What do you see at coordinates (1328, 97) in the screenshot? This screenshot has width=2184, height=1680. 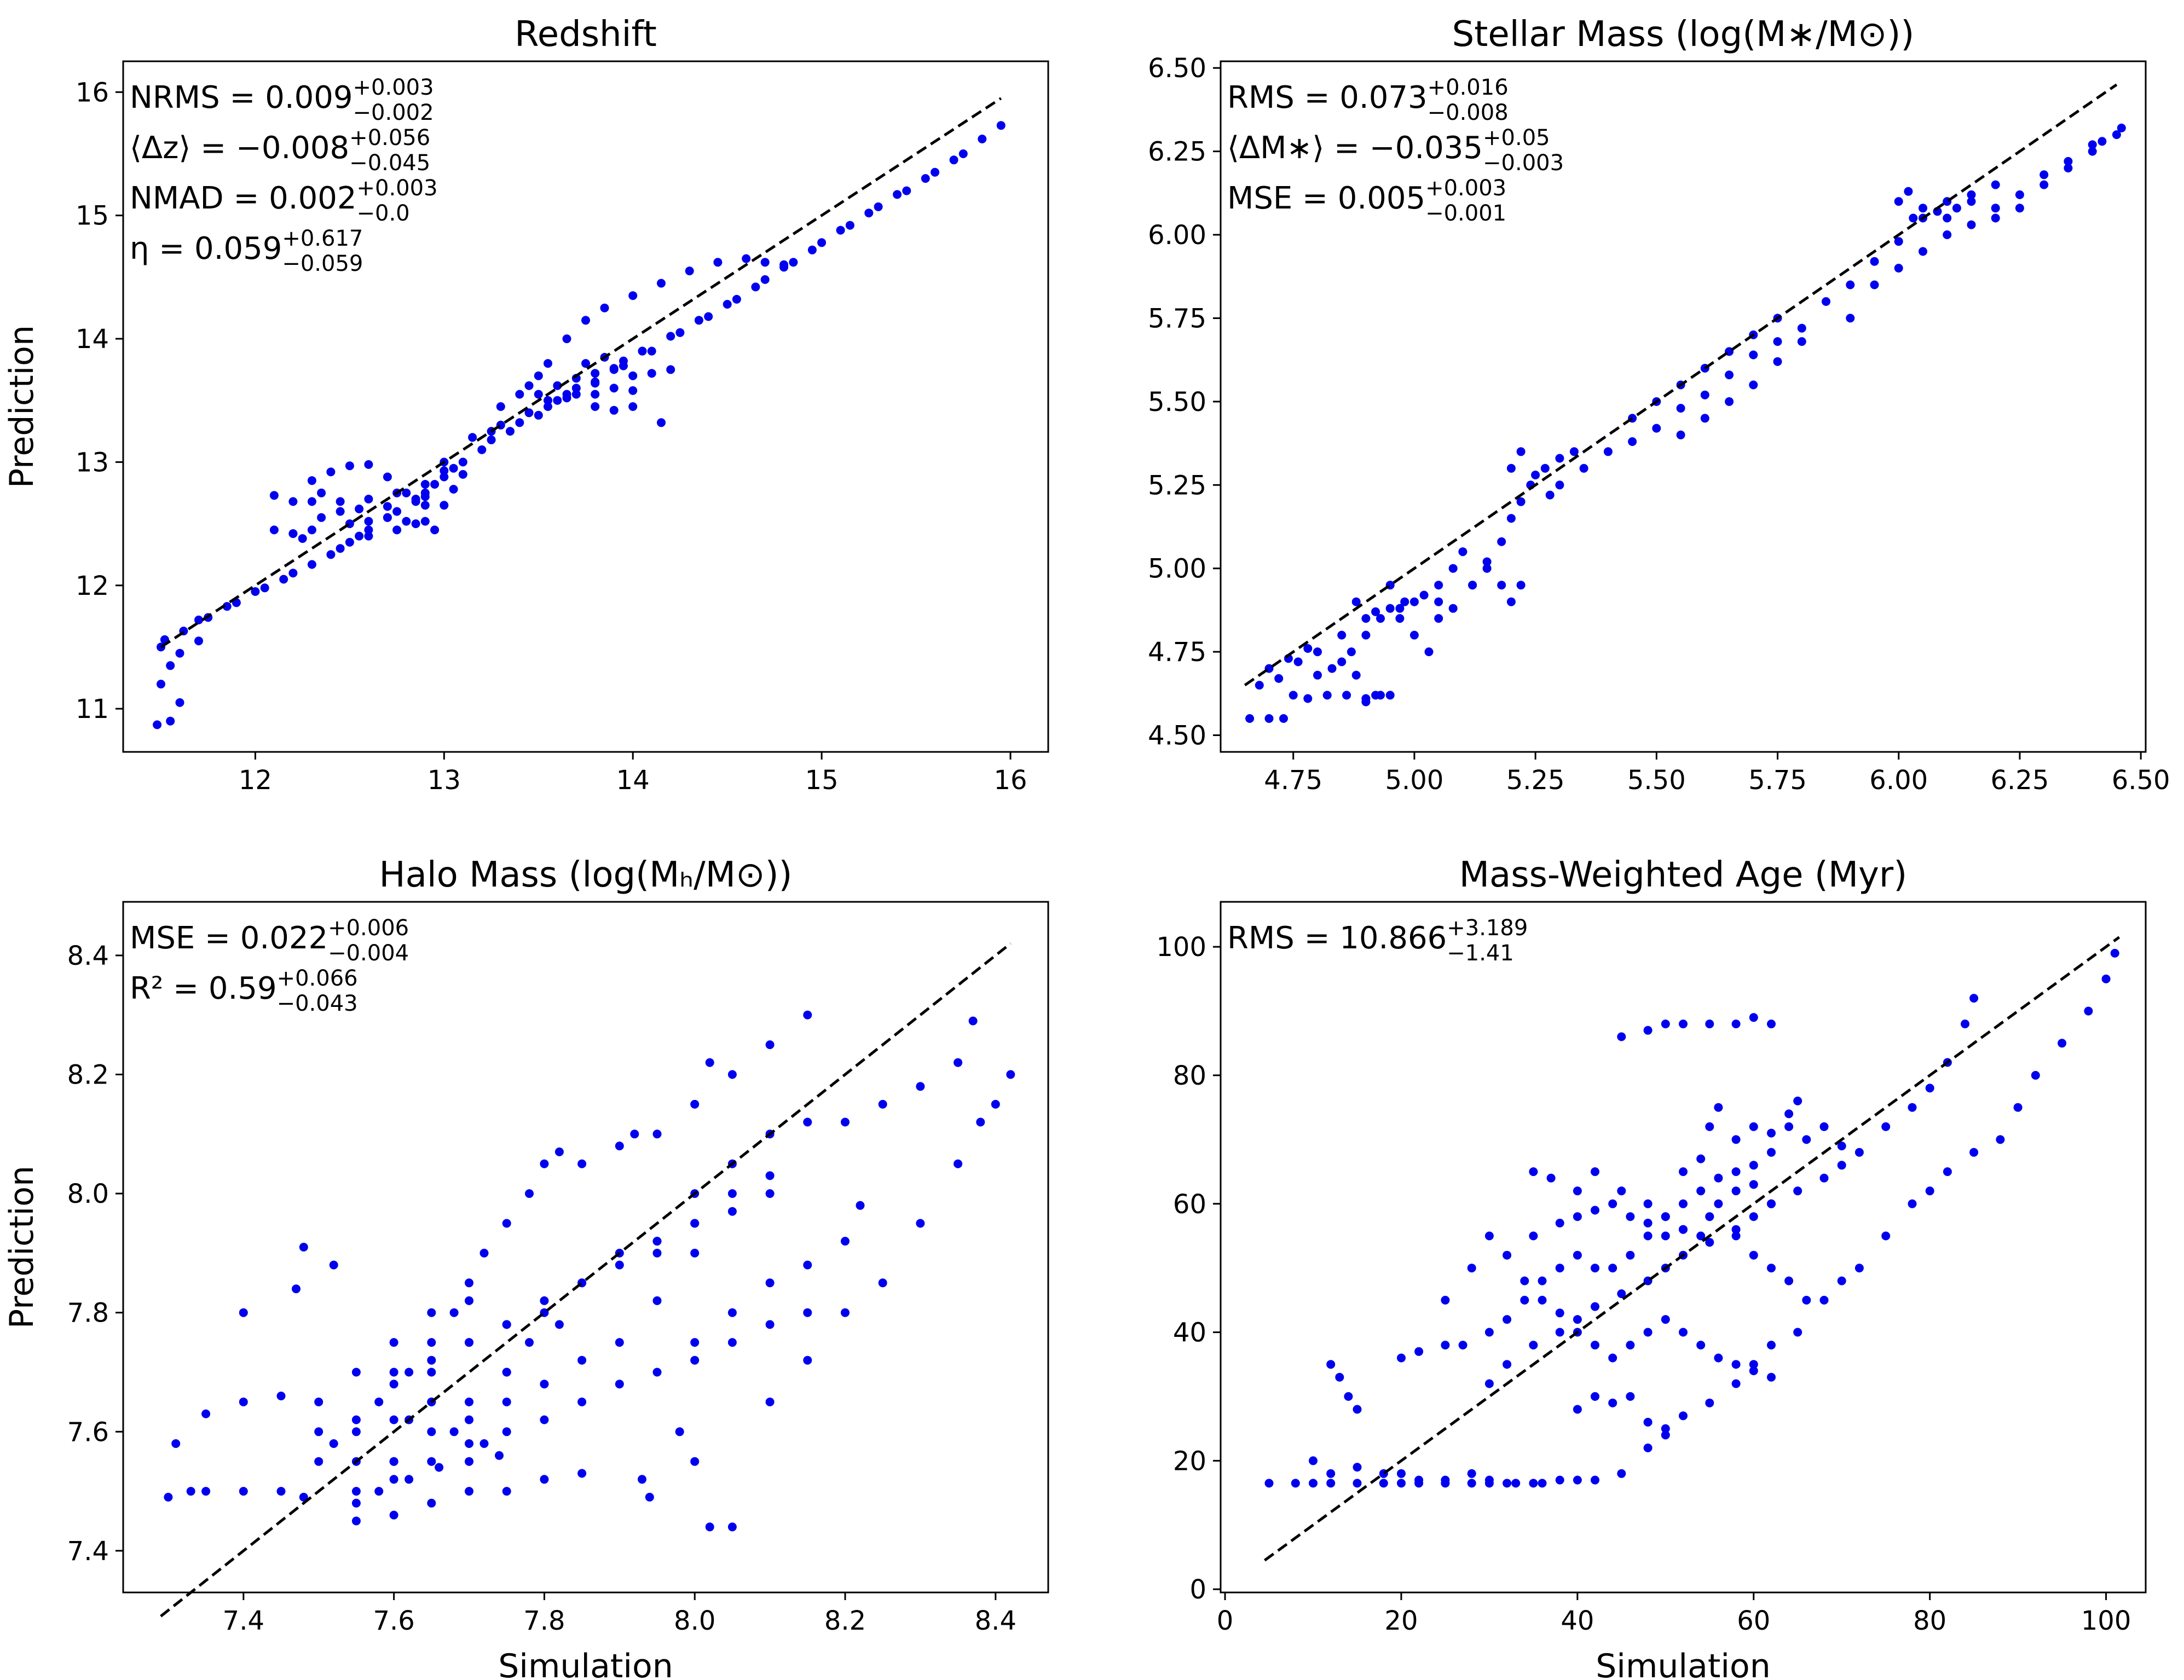 I see `stat-value: RMS = 0.073` at bounding box center [1328, 97].